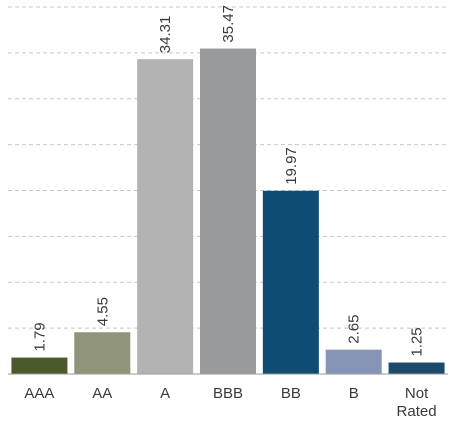 The height and width of the screenshot is (421, 454). I want to click on data-label: 34.31, so click(165, 35).